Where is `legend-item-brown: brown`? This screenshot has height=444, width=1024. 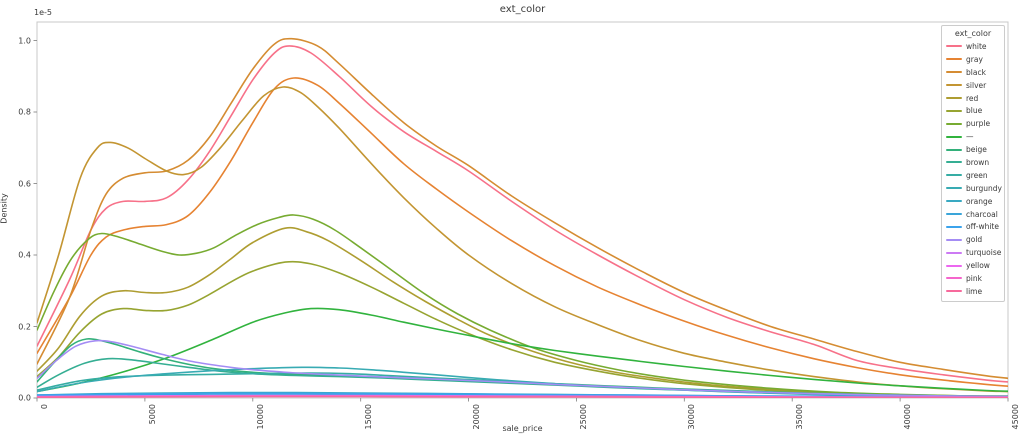 legend-item-brown: brown is located at coordinates (973, 162).